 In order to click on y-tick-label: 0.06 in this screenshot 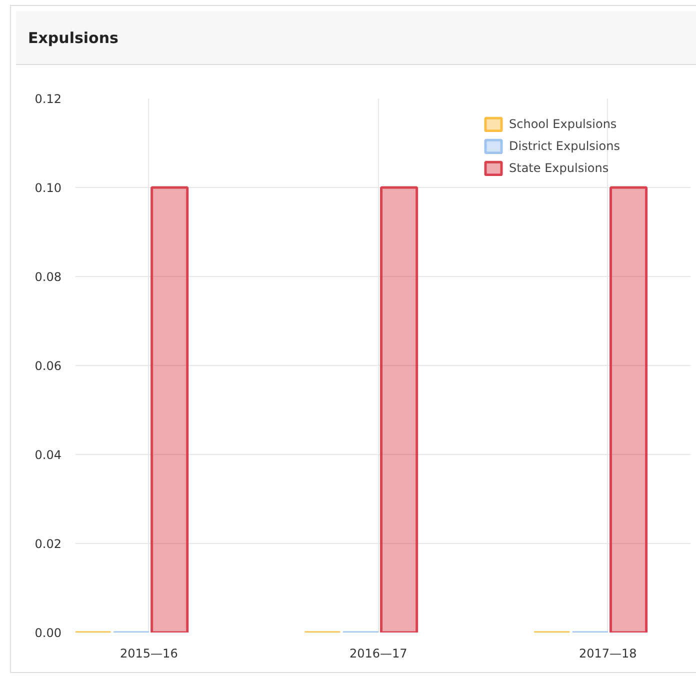, I will do `click(48, 366)`.